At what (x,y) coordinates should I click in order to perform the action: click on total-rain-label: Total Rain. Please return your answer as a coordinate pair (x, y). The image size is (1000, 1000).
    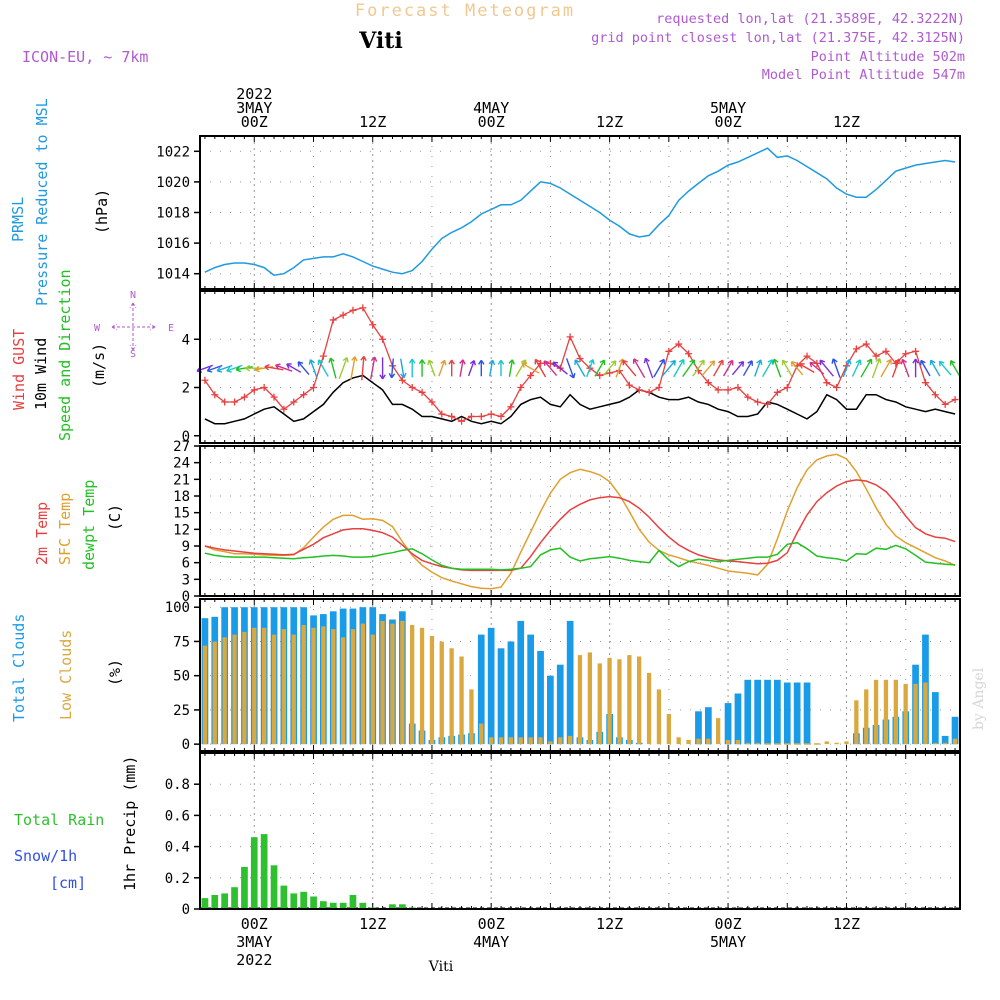
    Looking at the image, I should click on (59, 820).